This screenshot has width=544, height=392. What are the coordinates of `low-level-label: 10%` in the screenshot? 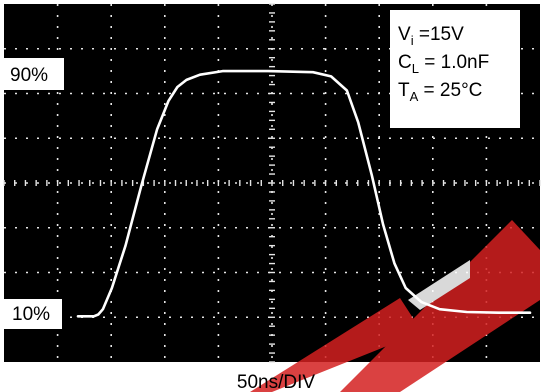 It's located at (31, 314).